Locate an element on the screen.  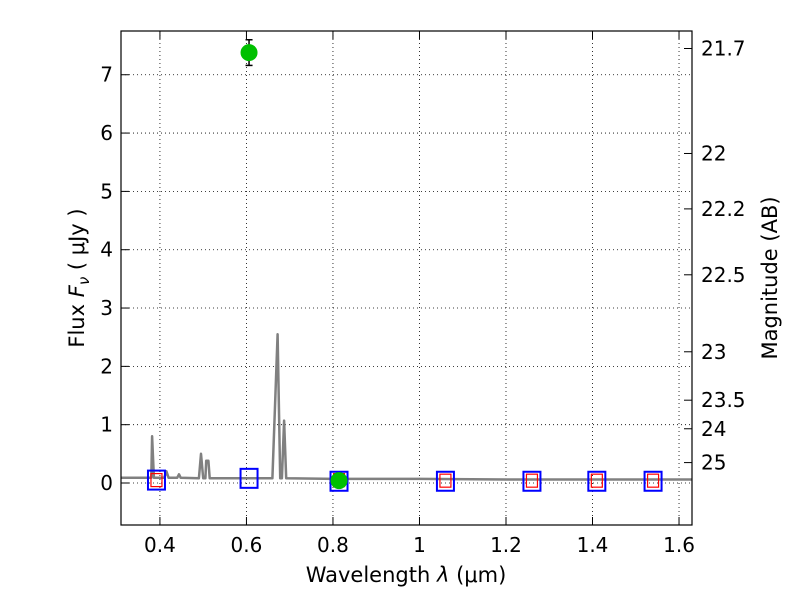
x-tick-label: 1 is located at coordinates (419, 545).